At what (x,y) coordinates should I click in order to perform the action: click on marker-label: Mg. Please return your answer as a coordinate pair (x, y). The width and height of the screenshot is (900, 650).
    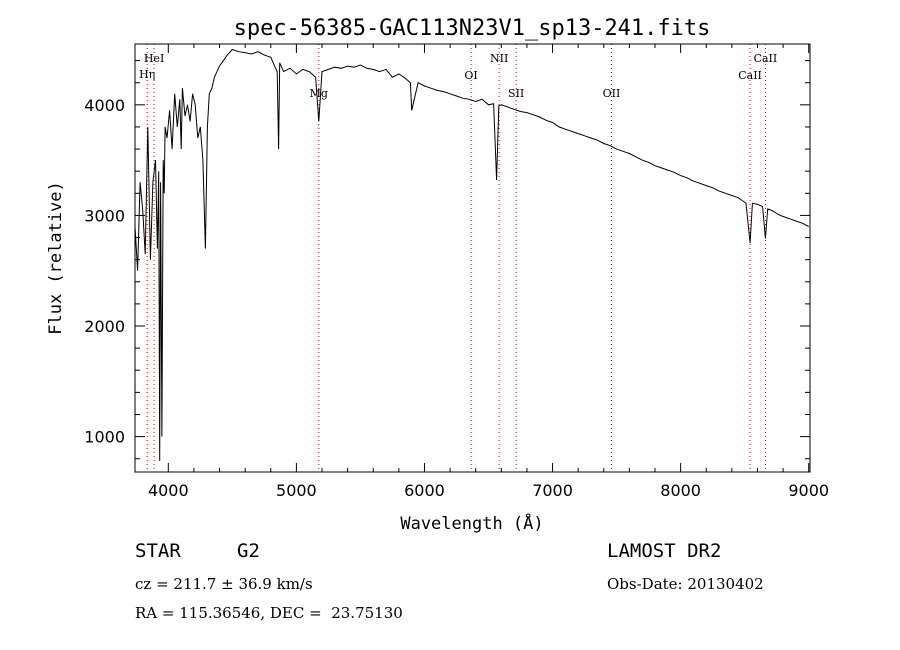
    Looking at the image, I should click on (319, 93).